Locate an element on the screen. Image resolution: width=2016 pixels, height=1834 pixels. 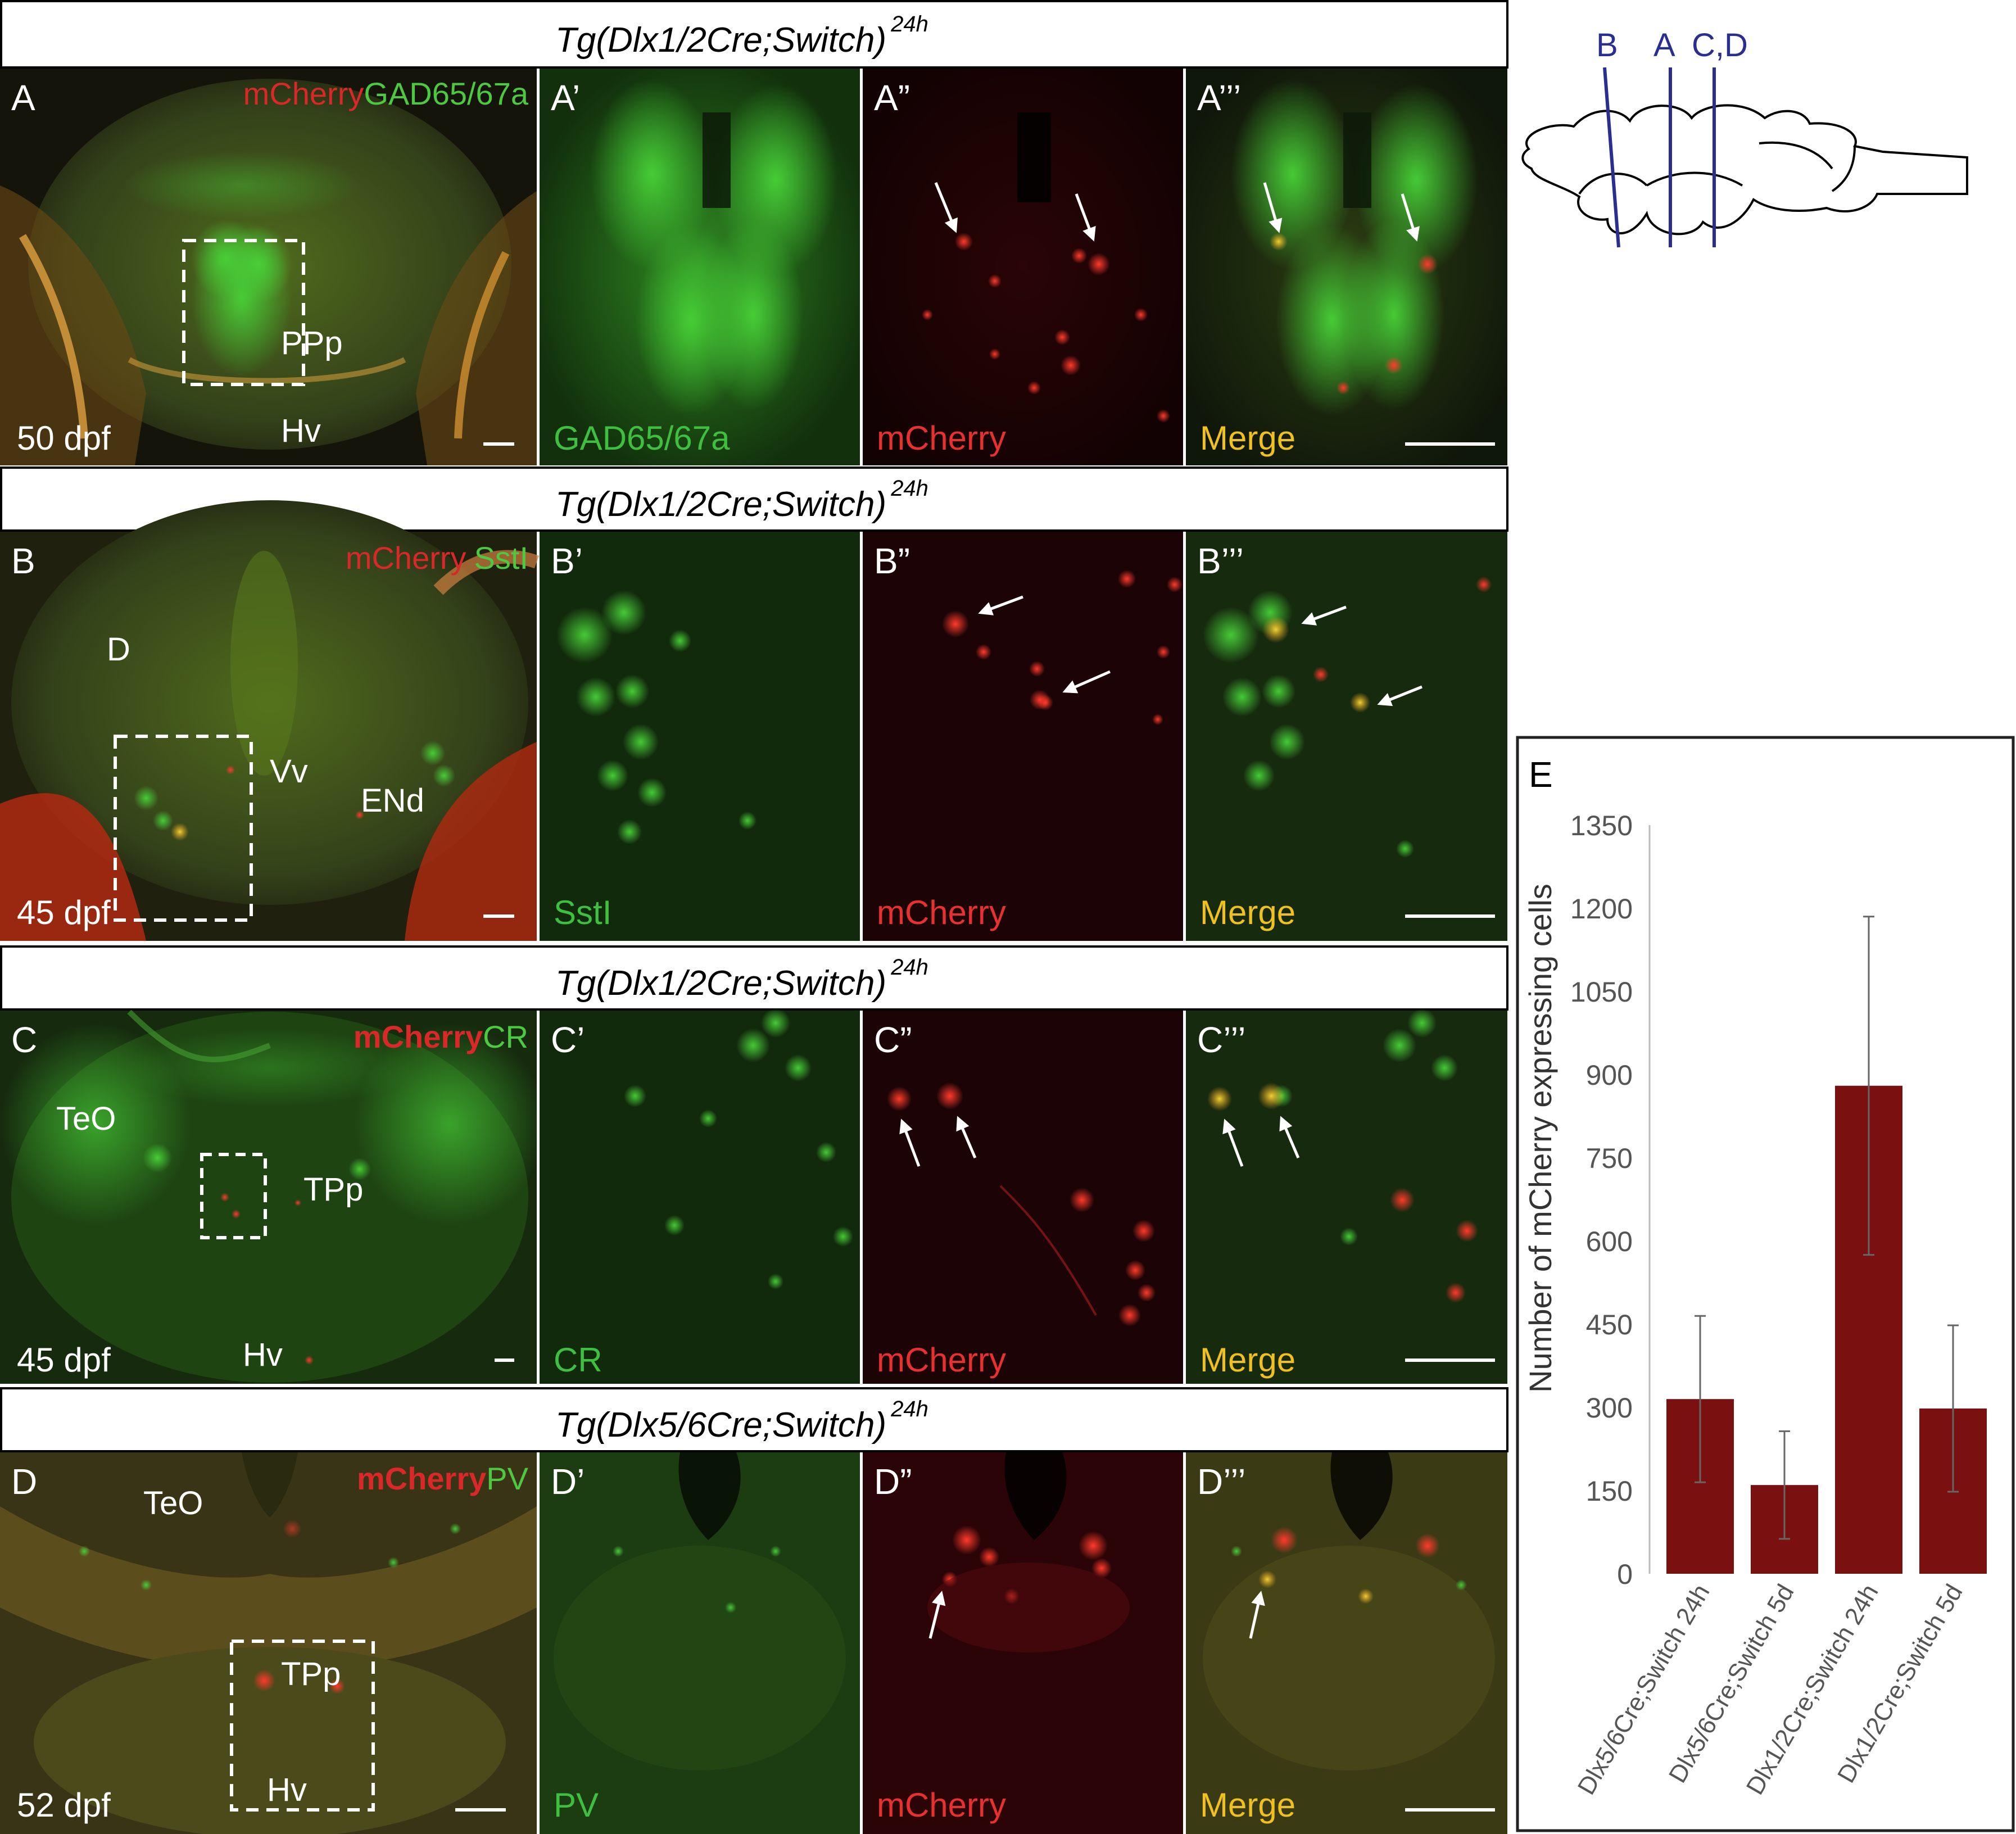
panel-letter: C is located at coordinates (24, 1040).